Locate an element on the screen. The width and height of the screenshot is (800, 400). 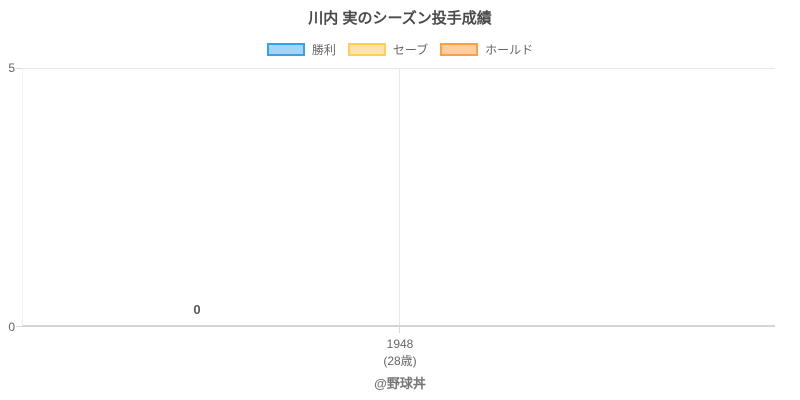
x-axis-tick is located at coordinates (399, 330).